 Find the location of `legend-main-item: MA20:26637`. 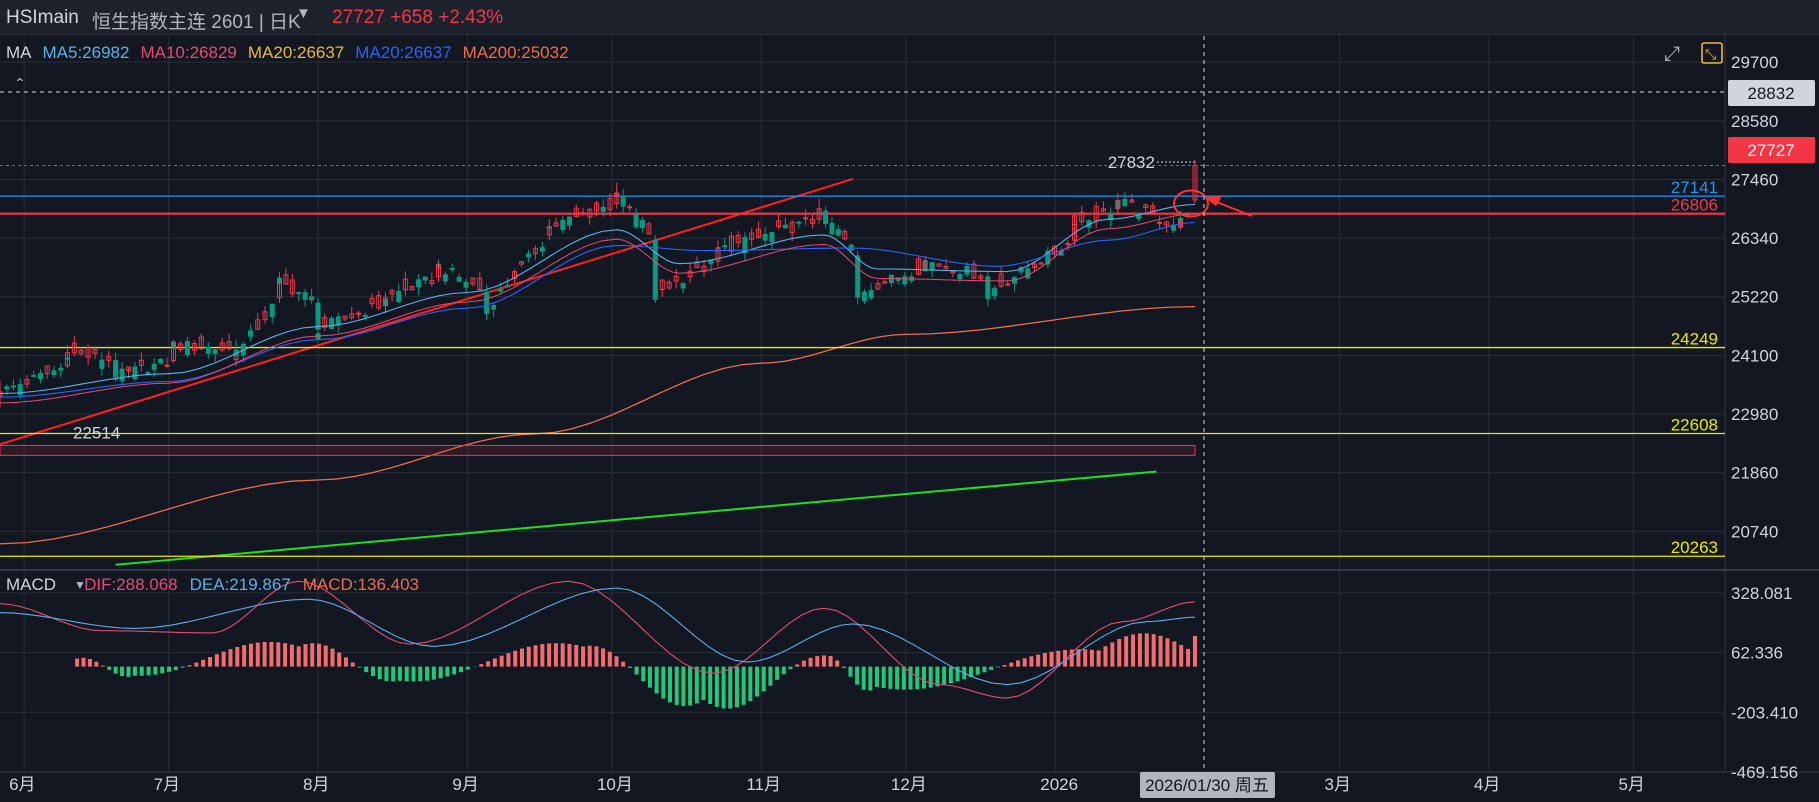

legend-main-item: MA20:26637 is located at coordinates (403, 52).